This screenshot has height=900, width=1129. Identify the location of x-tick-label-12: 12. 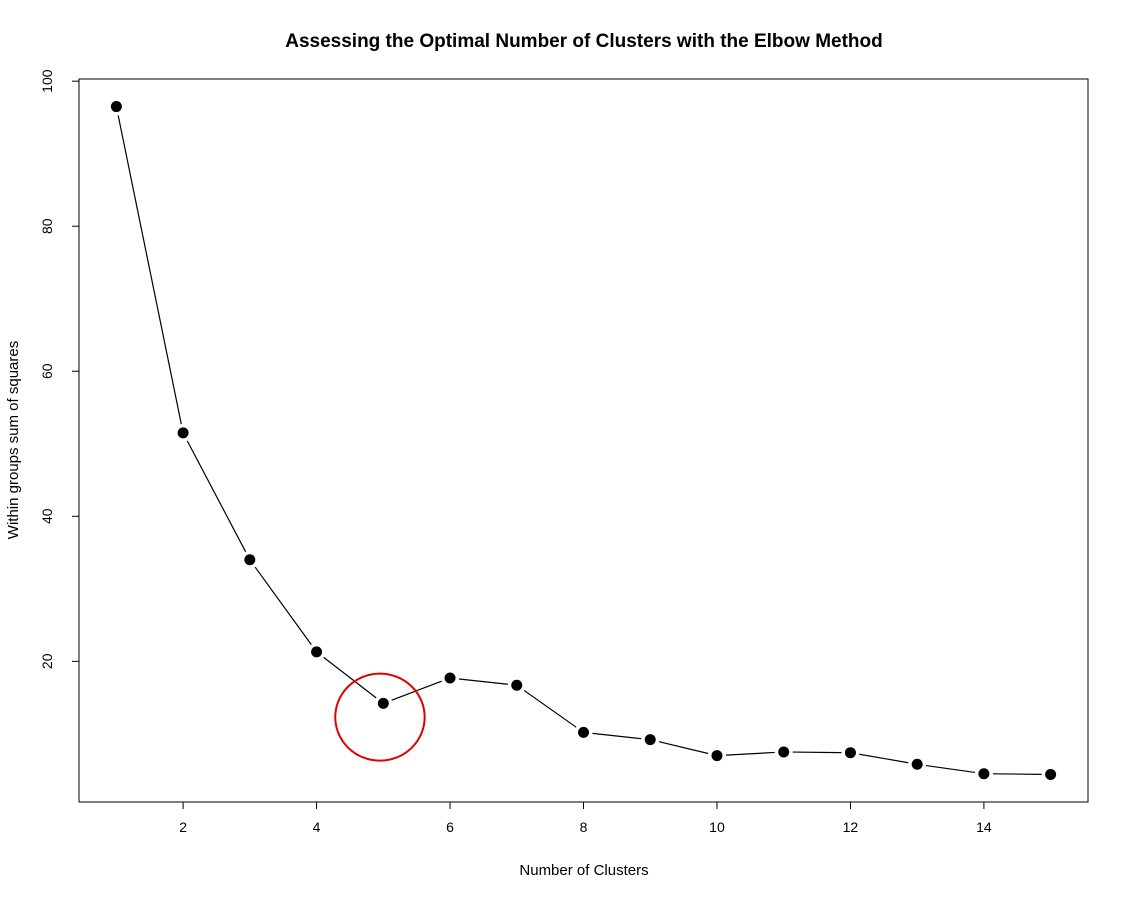
(851, 827).